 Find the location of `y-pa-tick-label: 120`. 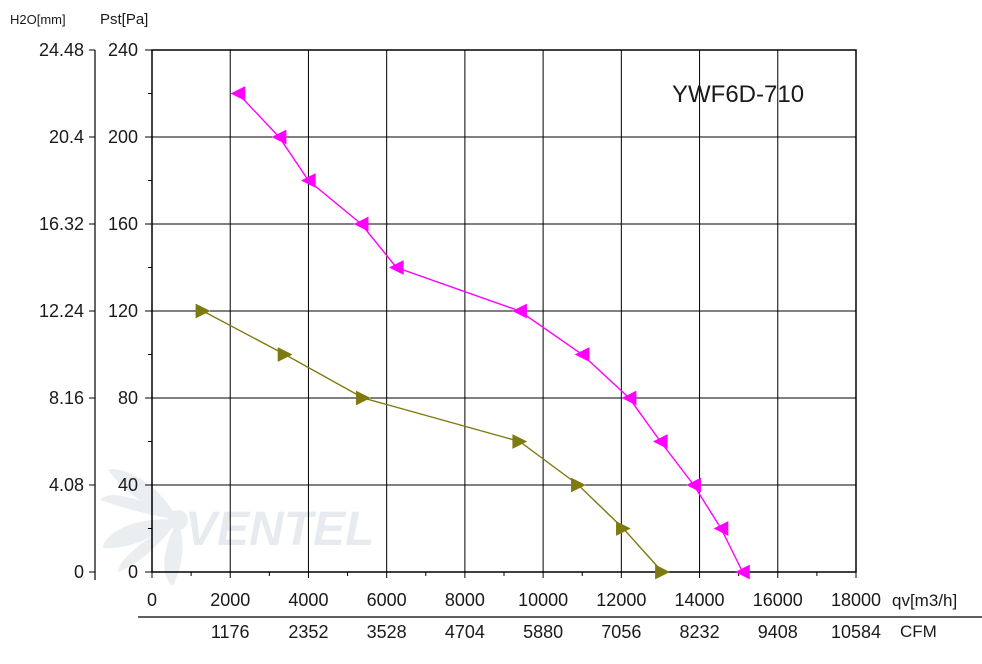

y-pa-tick-label: 120 is located at coordinates (123, 311).